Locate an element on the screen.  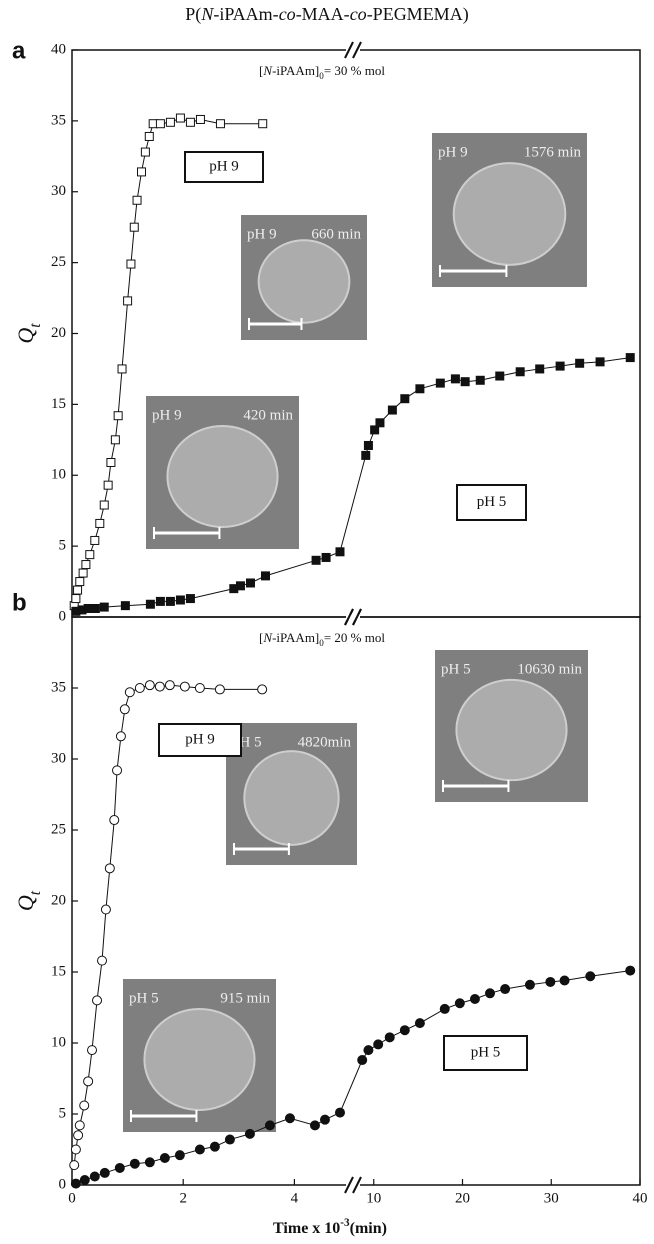
series-label: pH 9 is located at coordinates (224, 166).